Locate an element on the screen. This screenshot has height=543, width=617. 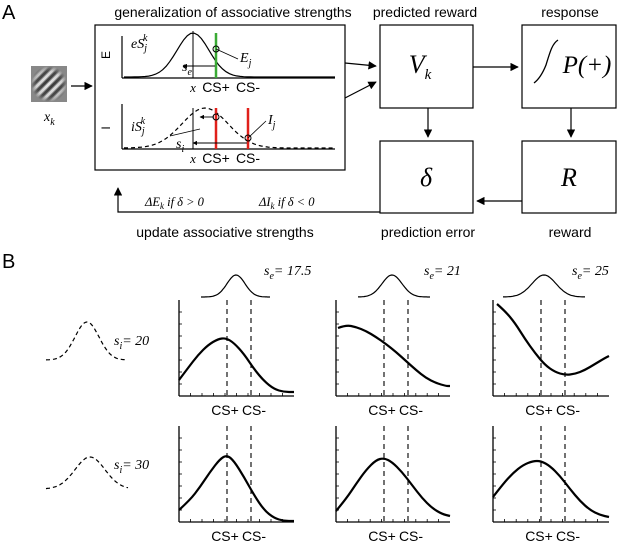
reward-box is located at coordinates (569, 177).